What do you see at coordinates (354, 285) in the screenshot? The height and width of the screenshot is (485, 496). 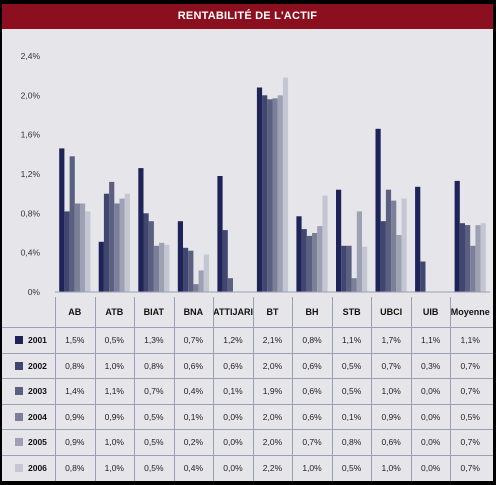 I see `bar-2004-stb` at bounding box center [354, 285].